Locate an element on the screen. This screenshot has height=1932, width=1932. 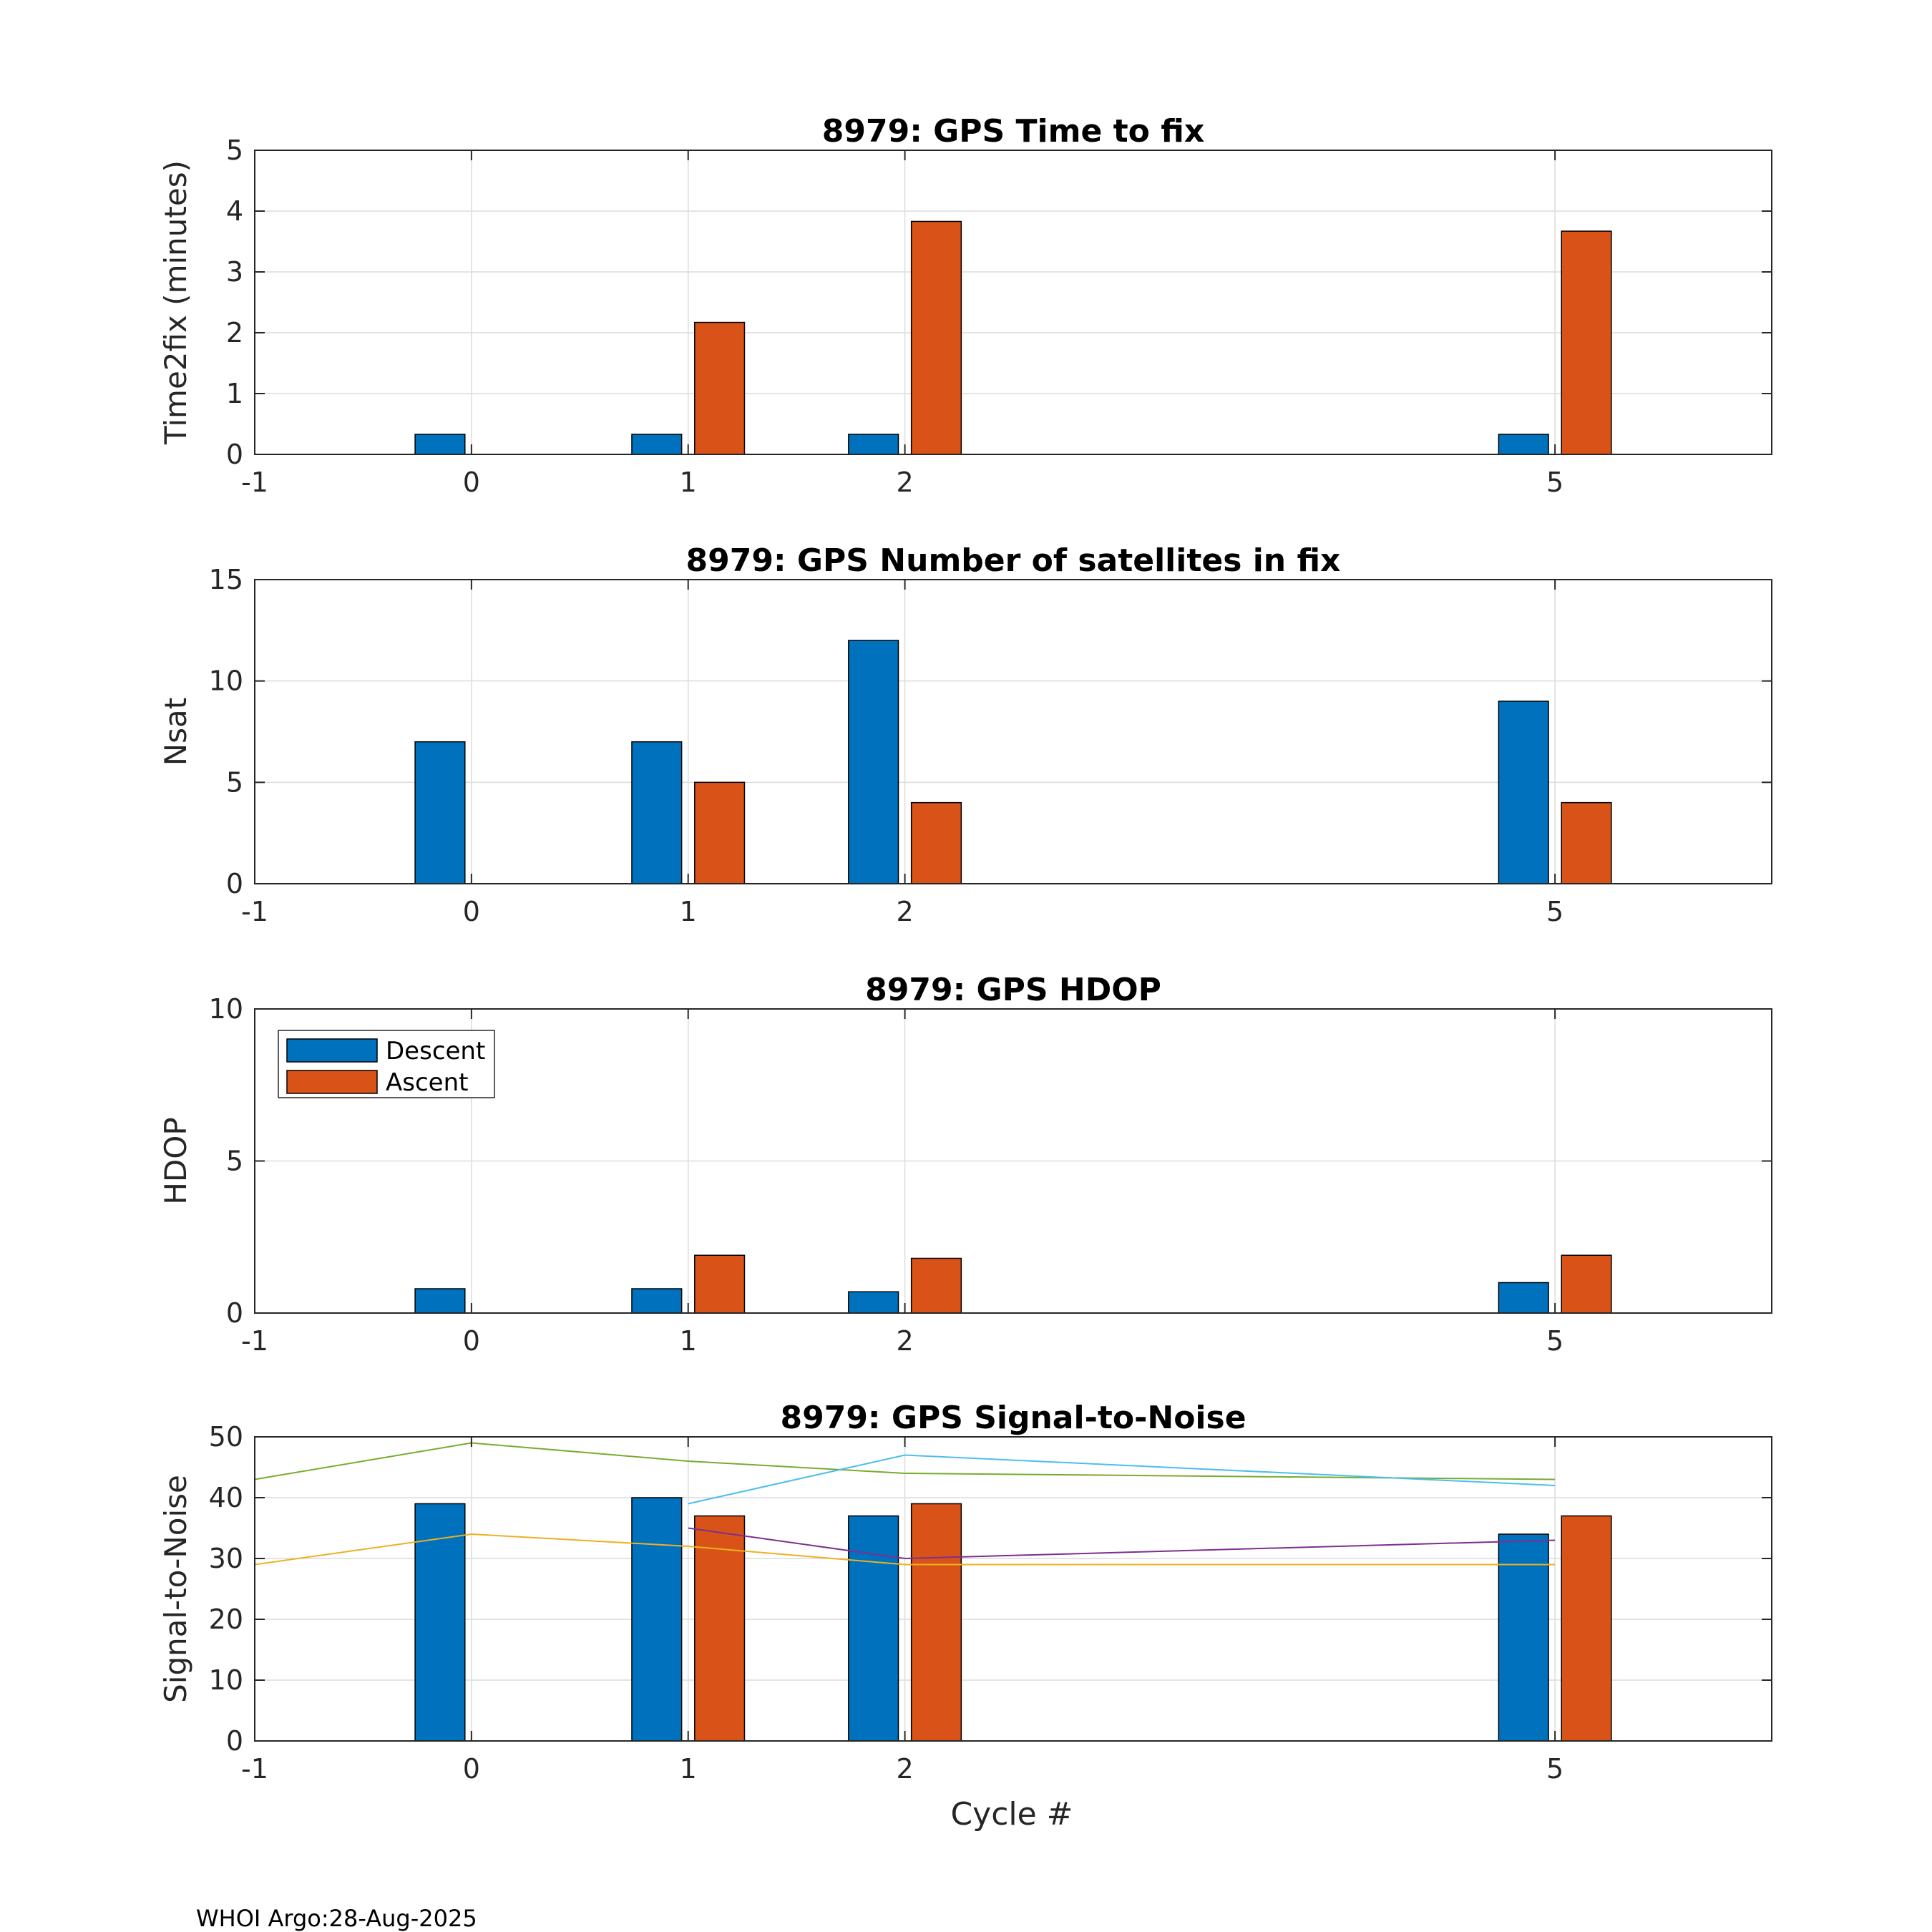
y-tick-label: 3 is located at coordinates (234, 272).